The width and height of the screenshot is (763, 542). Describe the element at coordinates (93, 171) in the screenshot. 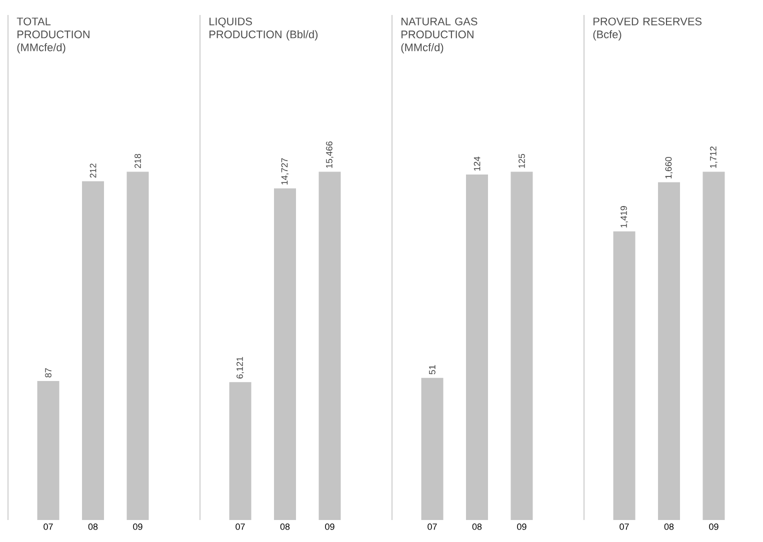

I see `data-label: 212` at that location.